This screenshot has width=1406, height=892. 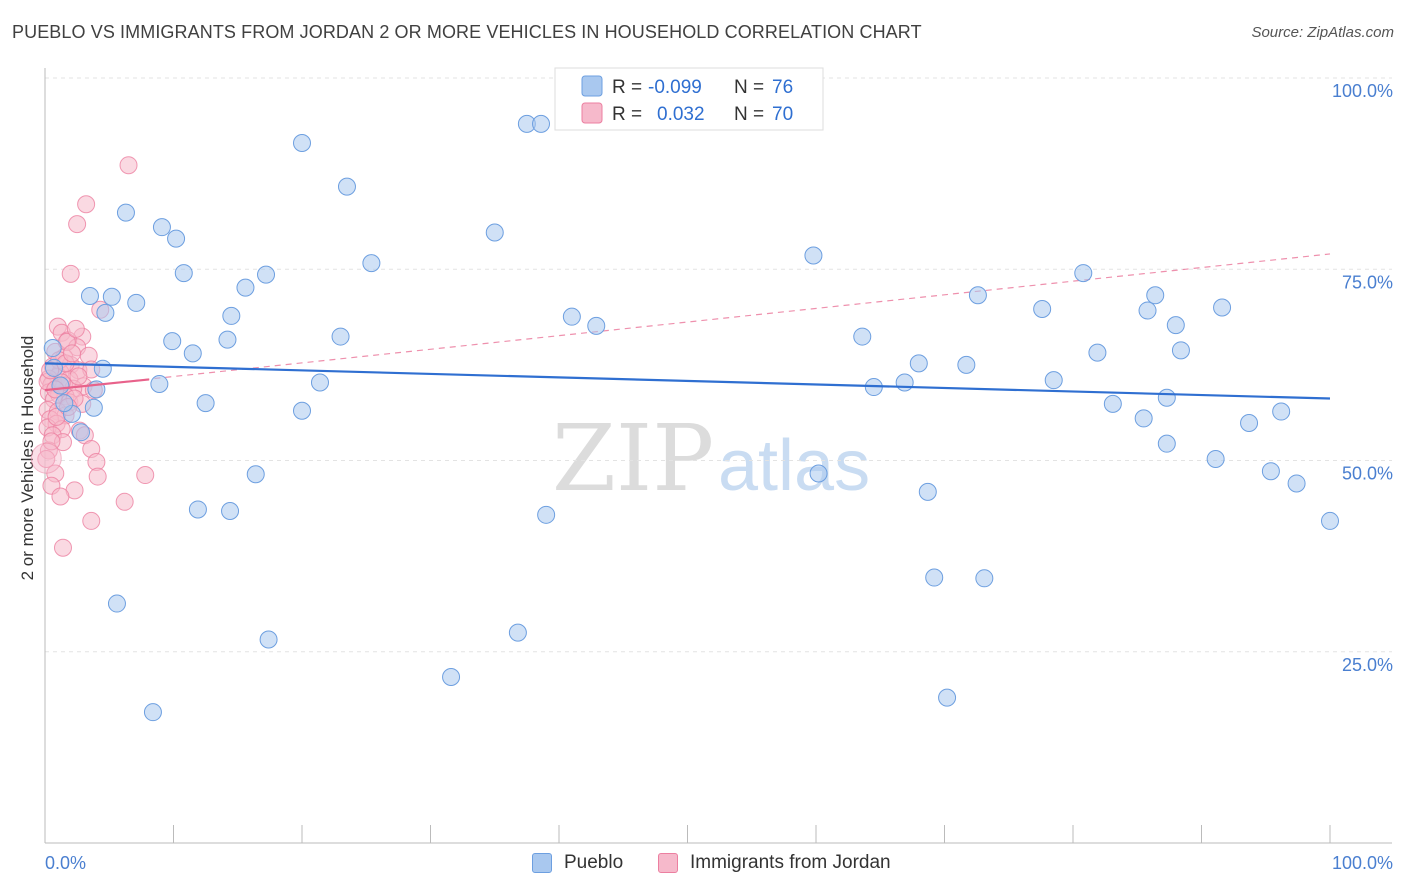 I want to click on y-tick-label: 50.0%, so click(x=1367, y=474).